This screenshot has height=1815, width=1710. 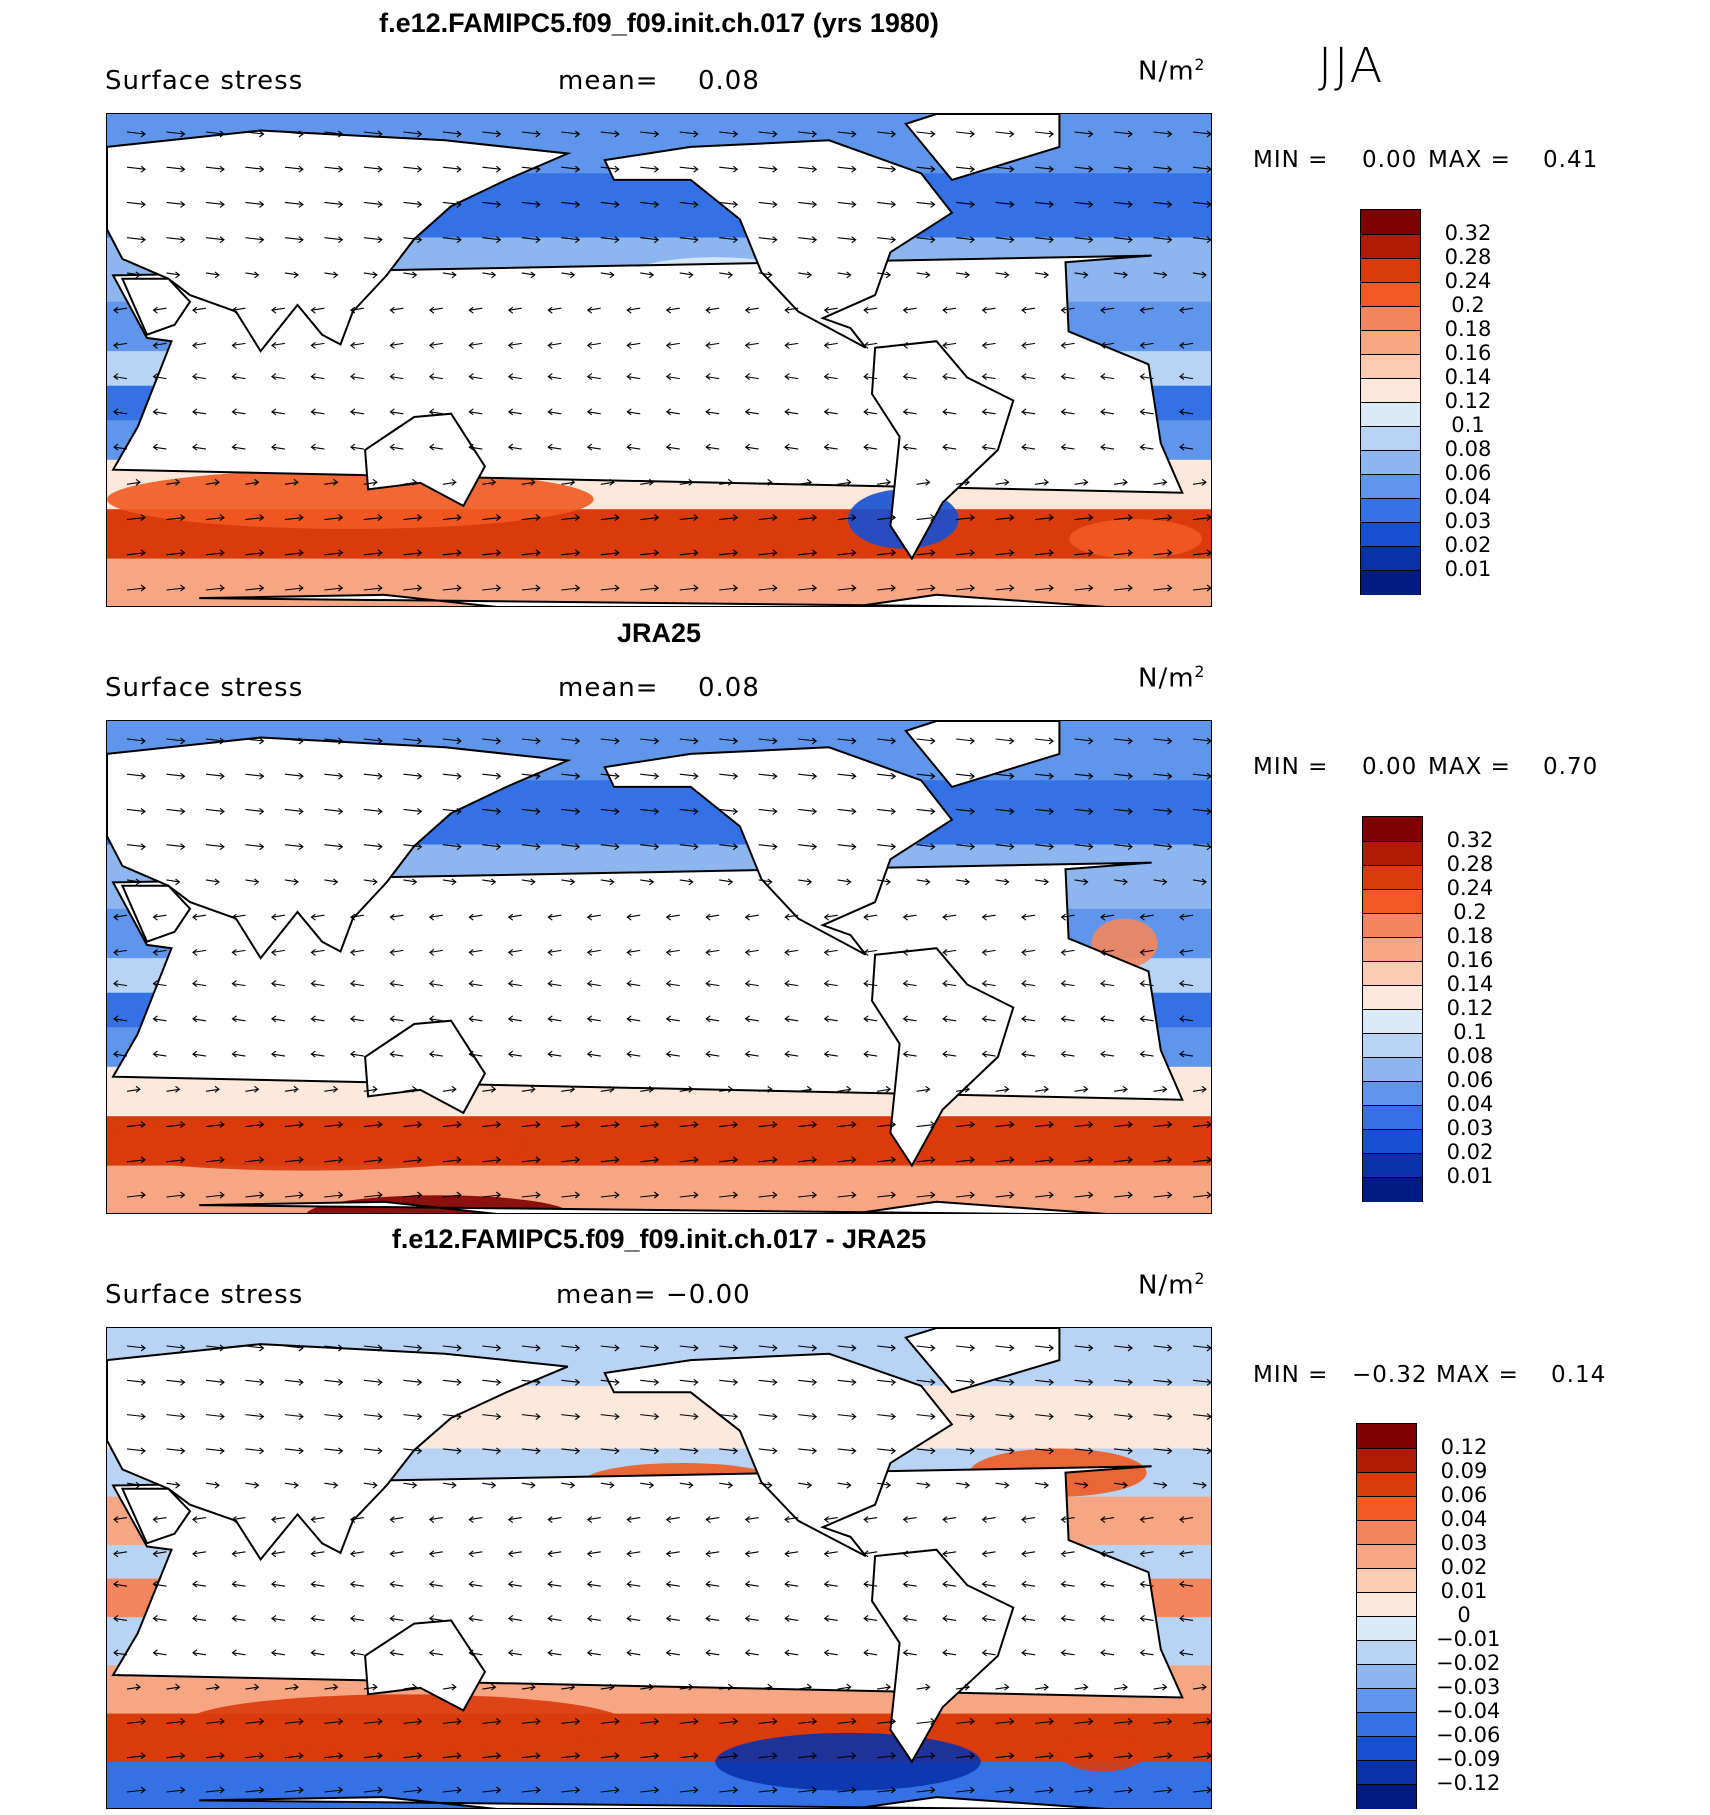 I want to click on colorbar-tick-label: 0.03, so click(x=1468, y=521).